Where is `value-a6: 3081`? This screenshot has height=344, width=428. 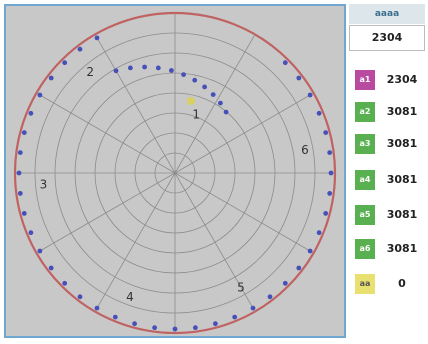
value-a6: 3081 is located at coordinates (402, 249).